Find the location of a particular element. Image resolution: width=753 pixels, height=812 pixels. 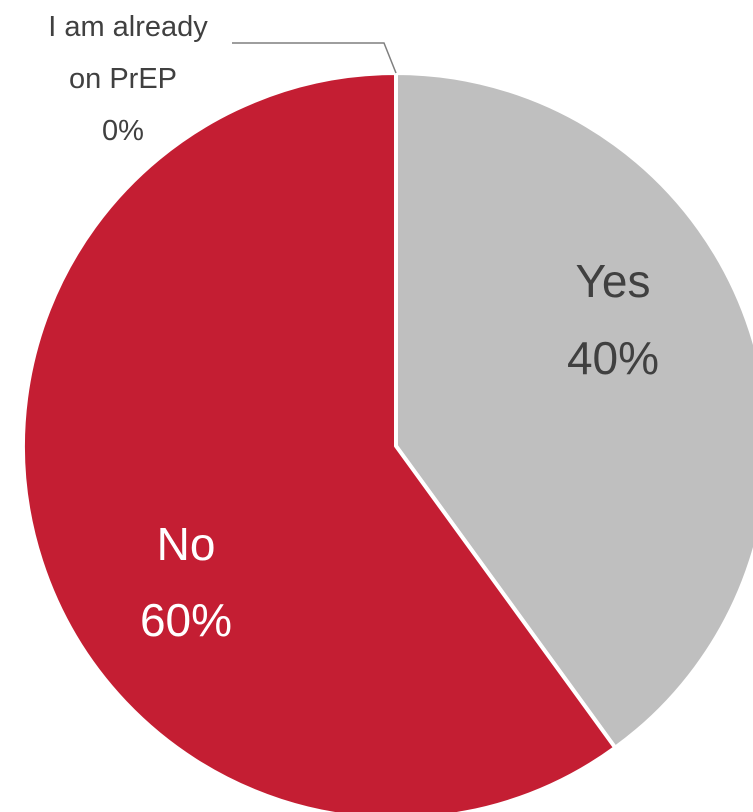

leader-line-already-on-prep is located at coordinates (314, 58).